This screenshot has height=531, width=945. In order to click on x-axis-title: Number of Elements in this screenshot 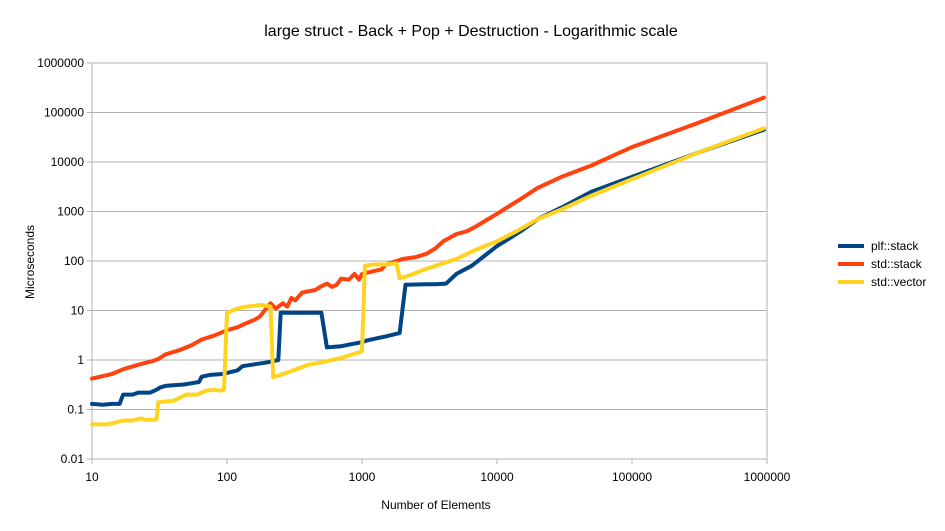, I will do `click(435, 505)`.